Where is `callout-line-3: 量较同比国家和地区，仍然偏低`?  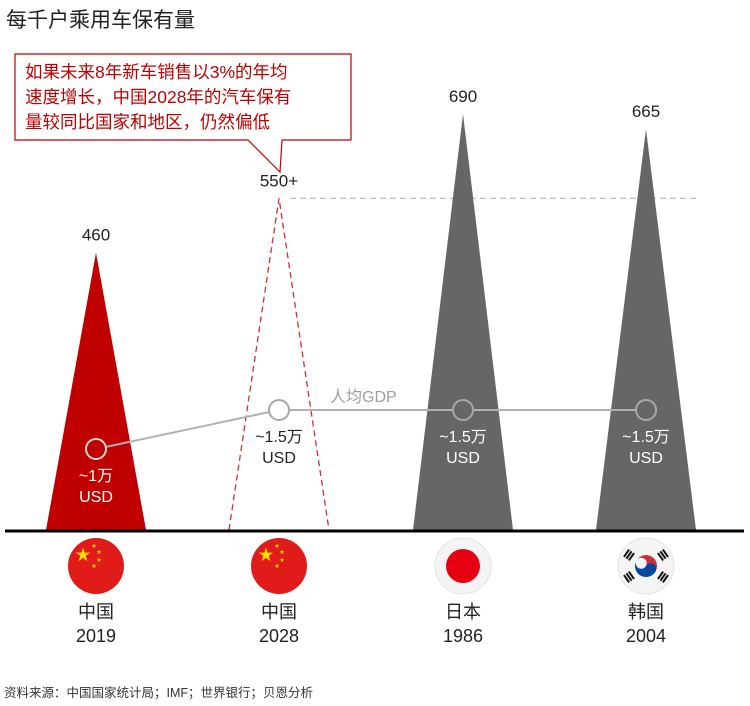
callout-line-3: 量较同比国家和地区，仍然偏低 is located at coordinates (147, 122).